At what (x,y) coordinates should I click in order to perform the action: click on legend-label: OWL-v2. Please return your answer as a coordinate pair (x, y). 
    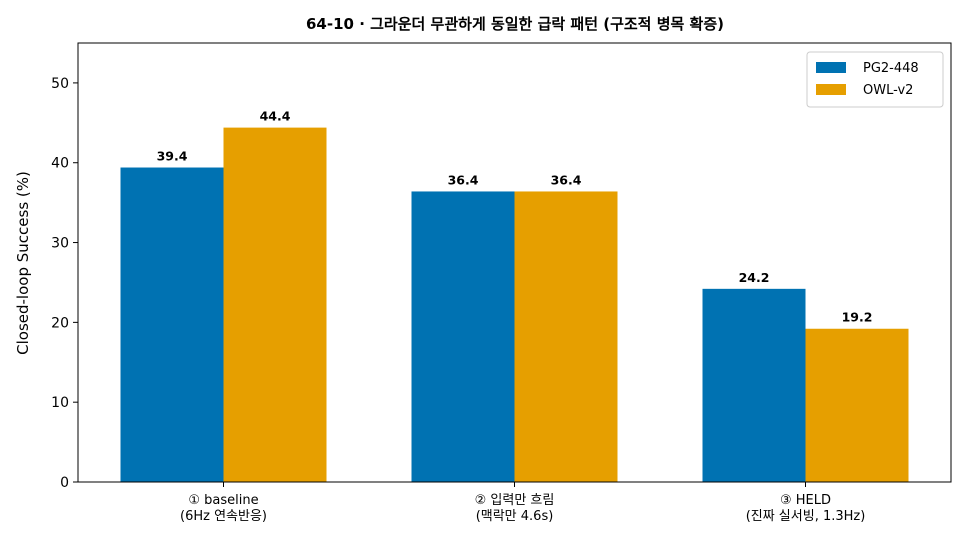
    Looking at the image, I should click on (888, 90).